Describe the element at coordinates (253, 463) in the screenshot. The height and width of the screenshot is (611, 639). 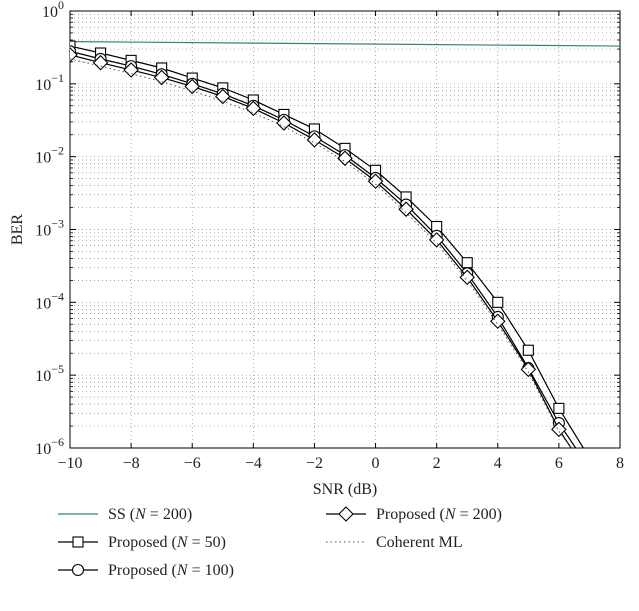
I see `x-tick-label: −4` at that location.